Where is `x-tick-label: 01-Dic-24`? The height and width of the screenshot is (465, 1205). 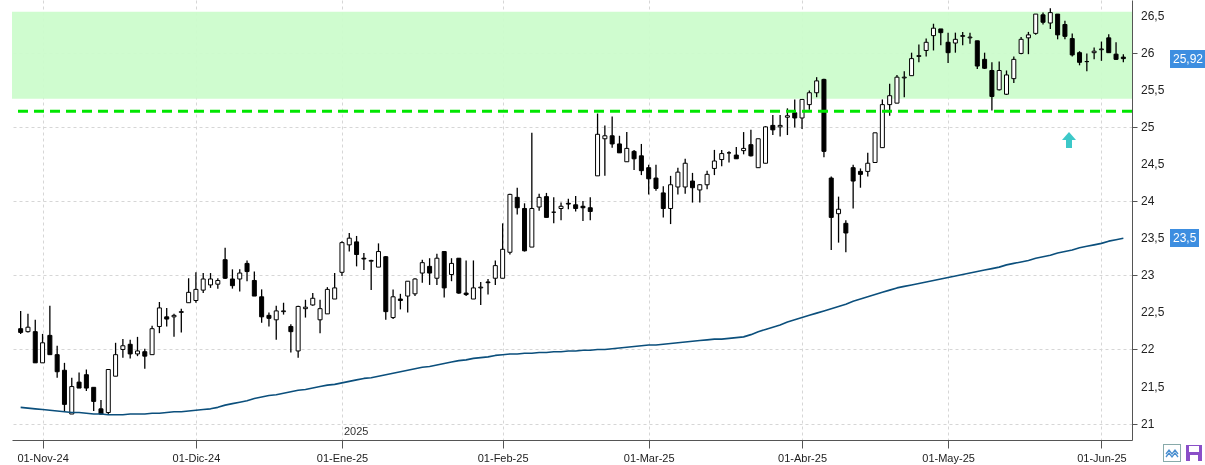
x-tick-label: 01-Dic-24 is located at coordinates (196, 457).